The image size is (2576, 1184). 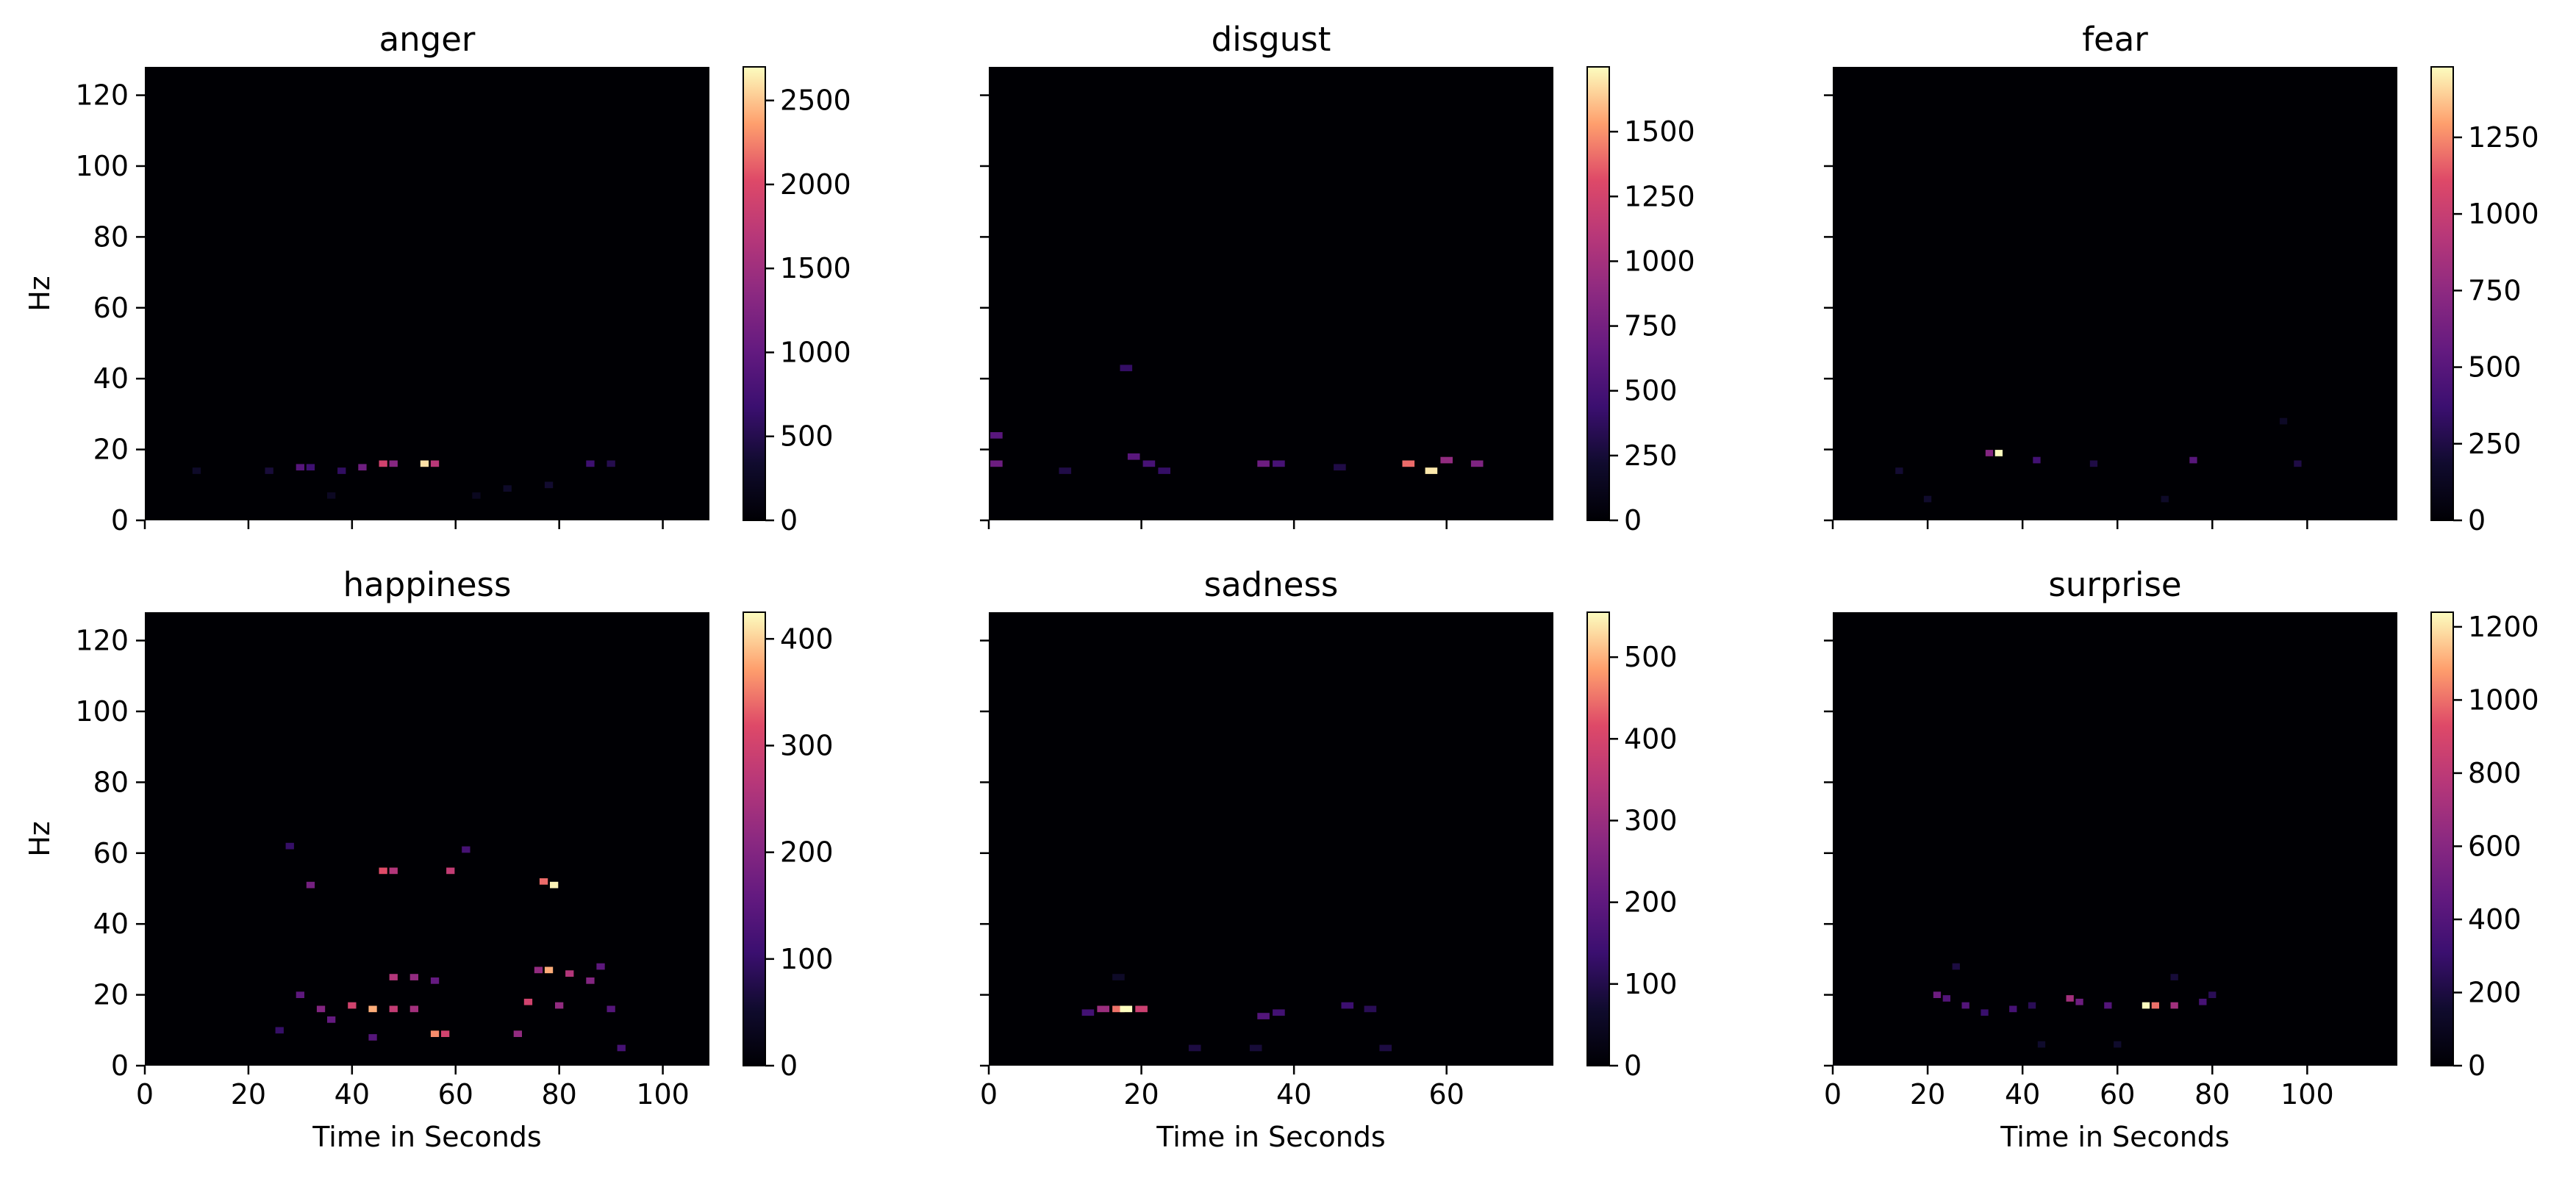 I want to click on y-tick-label: 100, so click(x=102, y=711).